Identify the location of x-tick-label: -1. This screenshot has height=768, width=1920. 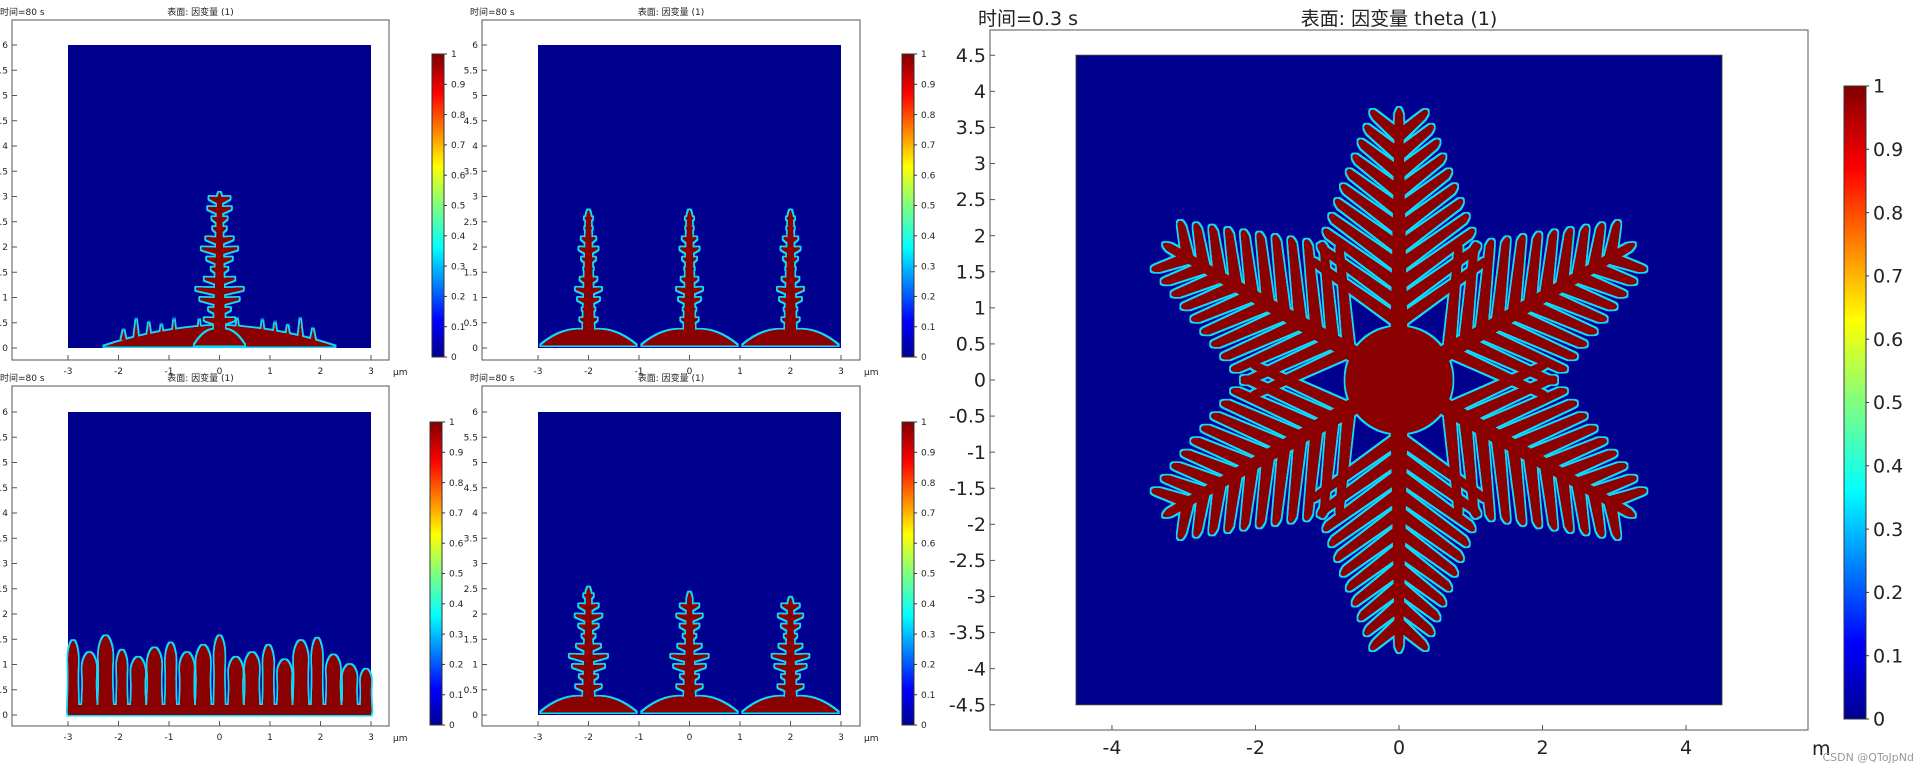
(169, 738).